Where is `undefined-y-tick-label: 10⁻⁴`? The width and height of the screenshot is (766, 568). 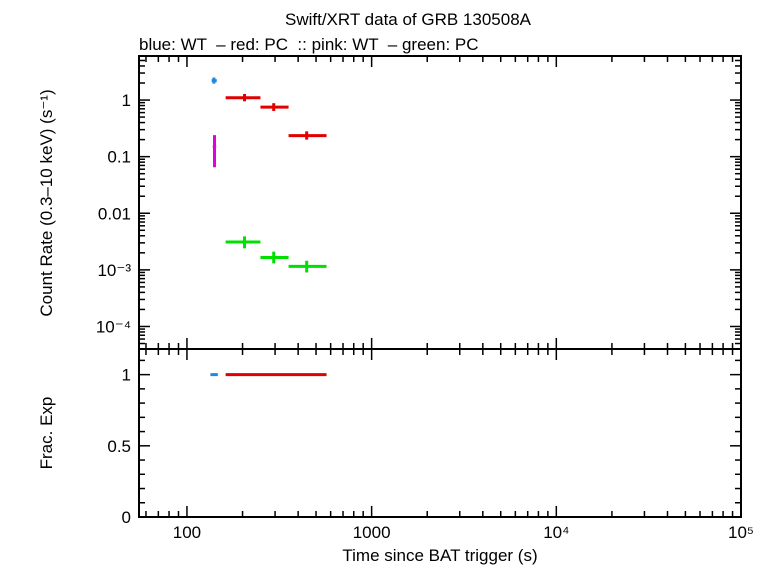 undefined-y-tick-label: 10⁻⁴ is located at coordinates (113, 326).